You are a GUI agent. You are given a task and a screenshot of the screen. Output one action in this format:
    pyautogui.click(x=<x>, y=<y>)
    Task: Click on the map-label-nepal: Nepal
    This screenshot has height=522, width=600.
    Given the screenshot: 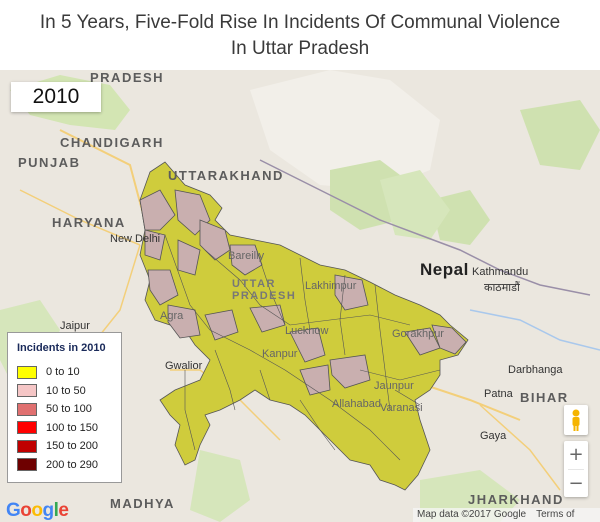 What is the action you would take?
    pyautogui.click(x=444, y=269)
    